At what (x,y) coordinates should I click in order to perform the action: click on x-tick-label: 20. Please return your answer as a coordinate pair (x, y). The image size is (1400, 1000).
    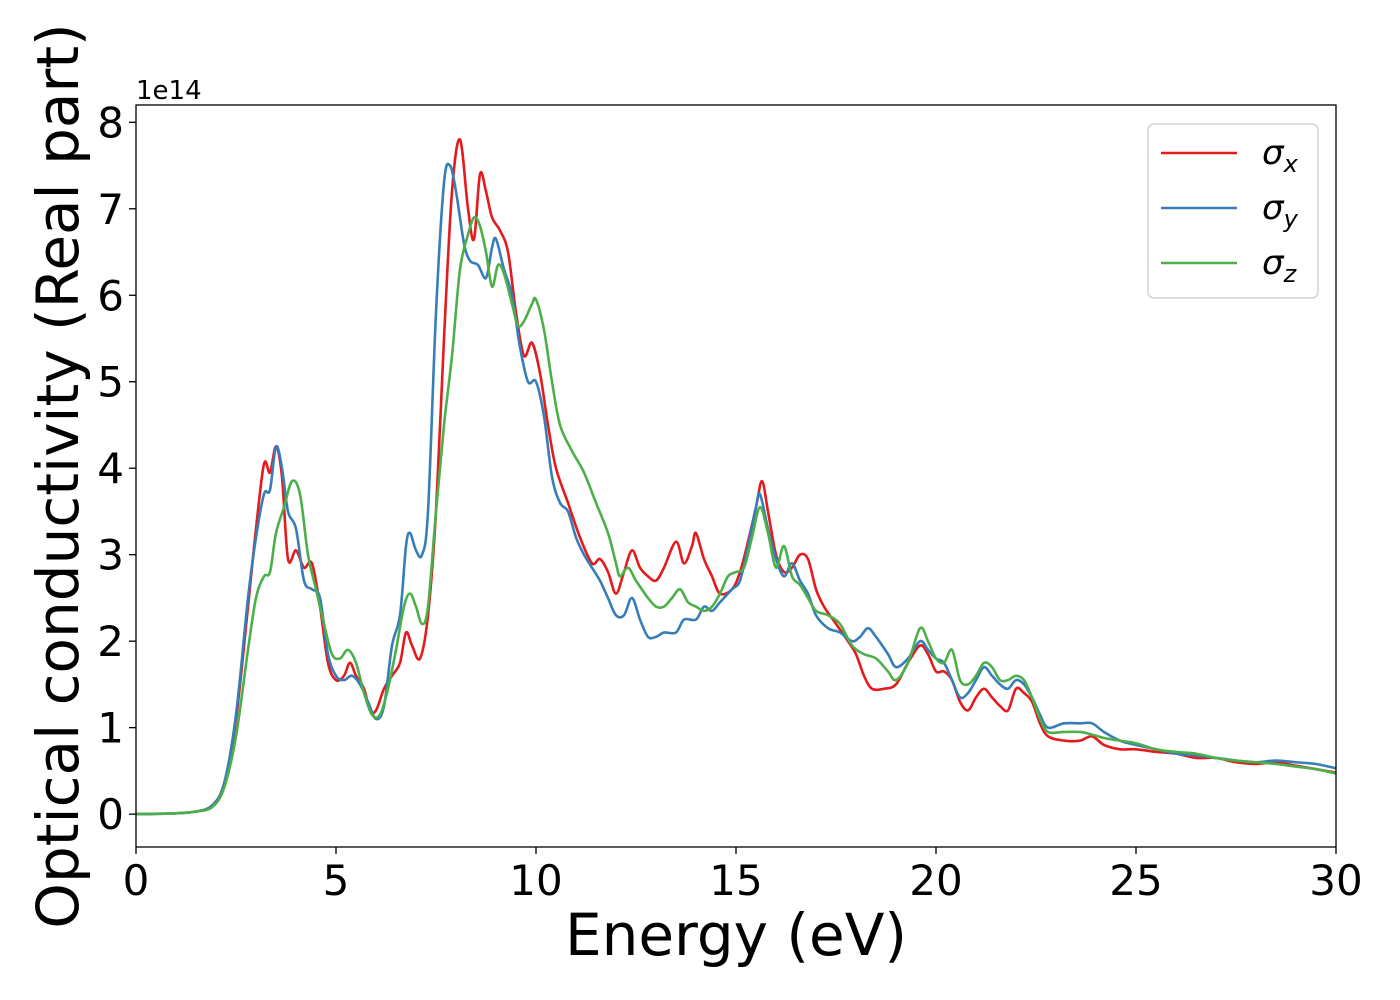
    Looking at the image, I should click on (935, 880).